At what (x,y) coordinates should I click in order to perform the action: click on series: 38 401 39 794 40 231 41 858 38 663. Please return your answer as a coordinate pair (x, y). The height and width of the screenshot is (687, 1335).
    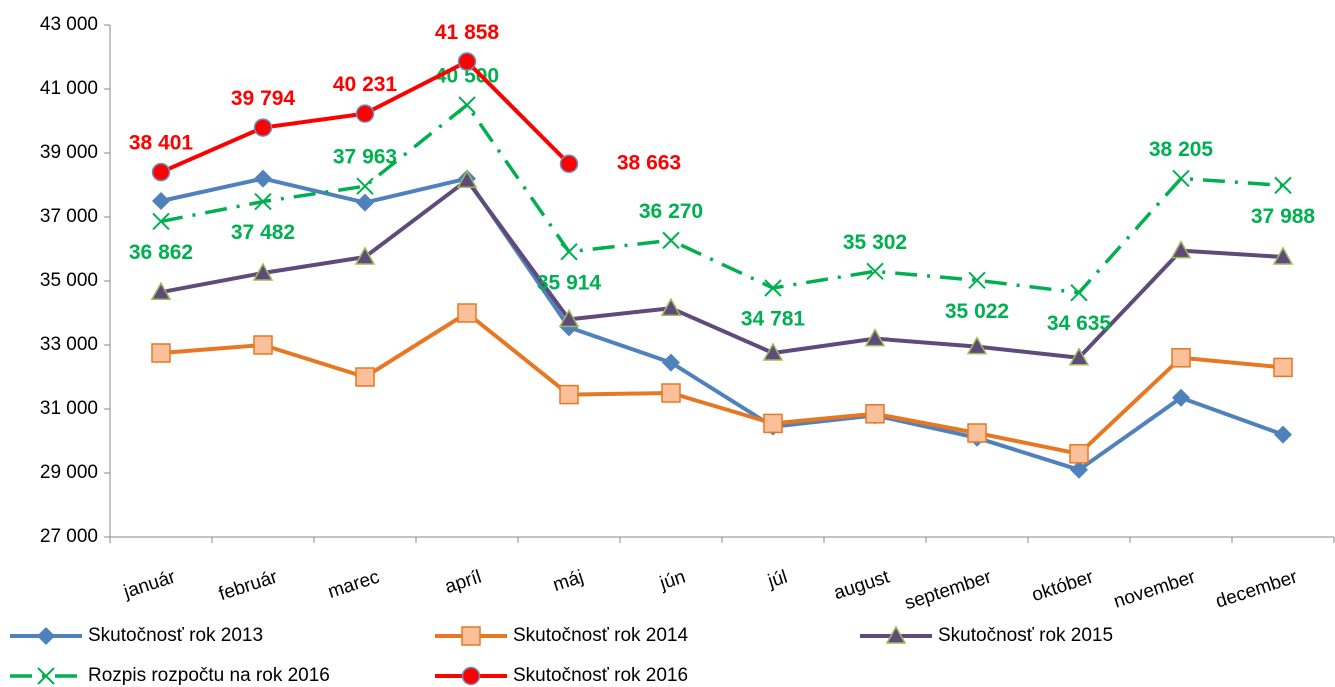
    Looking at the image, I should click on (405, 101).